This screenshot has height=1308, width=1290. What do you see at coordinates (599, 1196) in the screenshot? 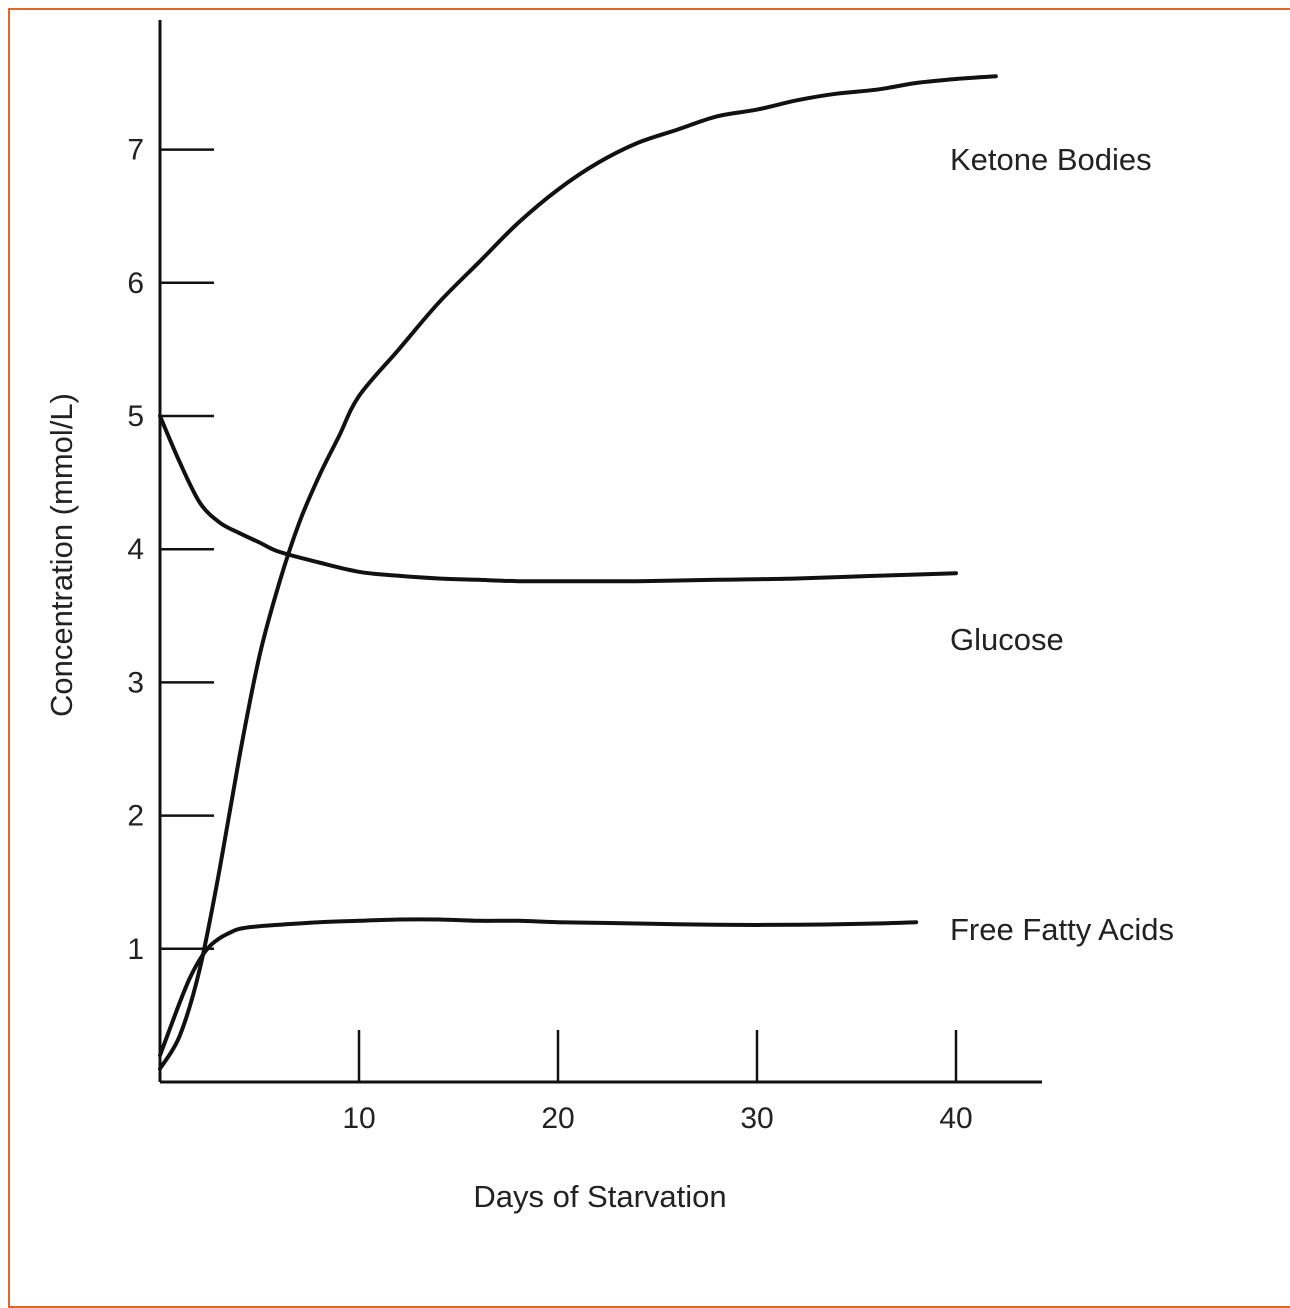
I see `x-axis-title: Days of Starvation` at bounding box center [599, 1196].